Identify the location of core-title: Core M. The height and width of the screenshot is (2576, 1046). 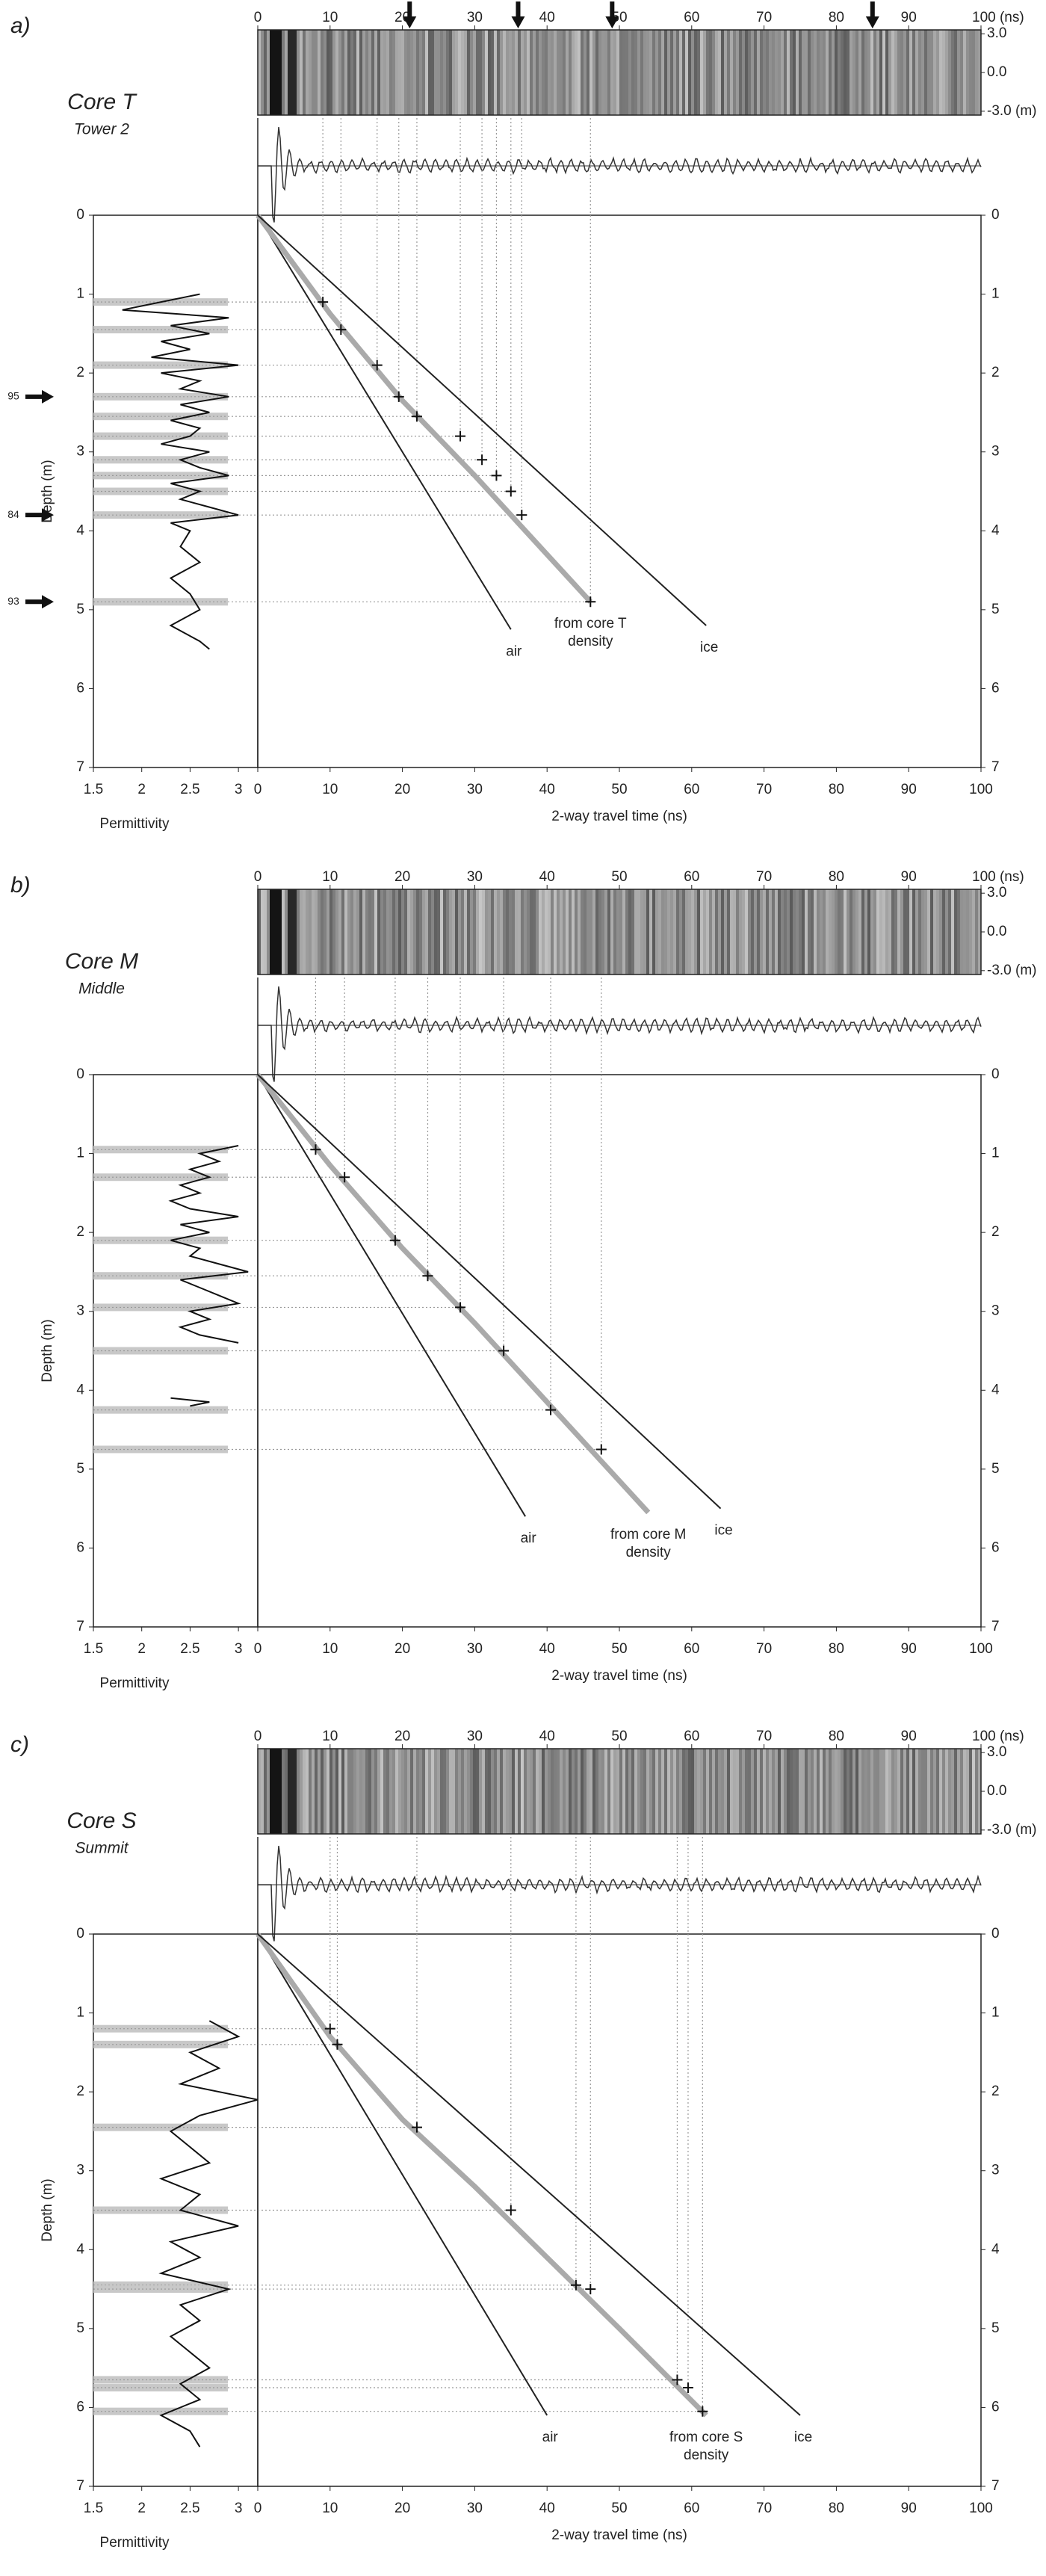
(101, 962).